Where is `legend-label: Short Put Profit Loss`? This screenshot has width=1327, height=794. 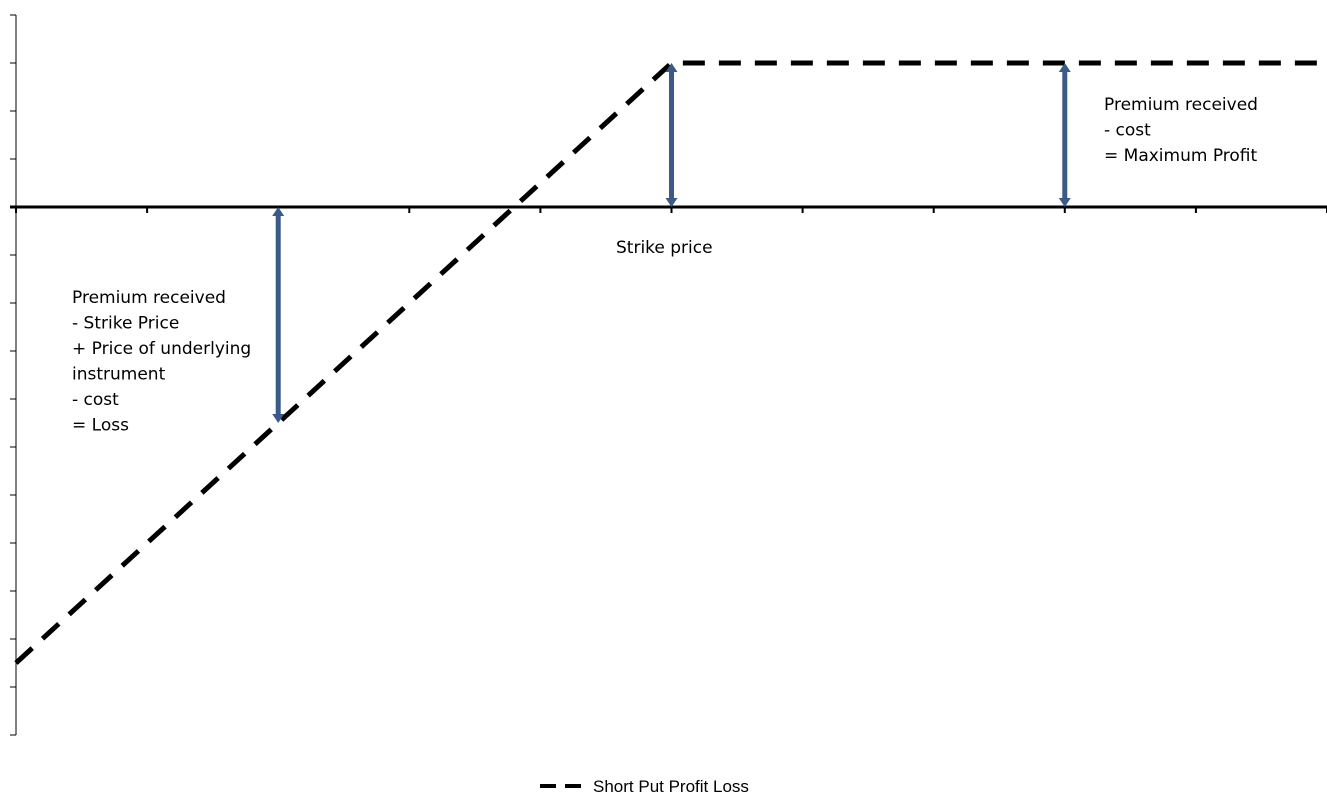
legend-label: Short Put Profit Loss is located at coordinates (671, 785).